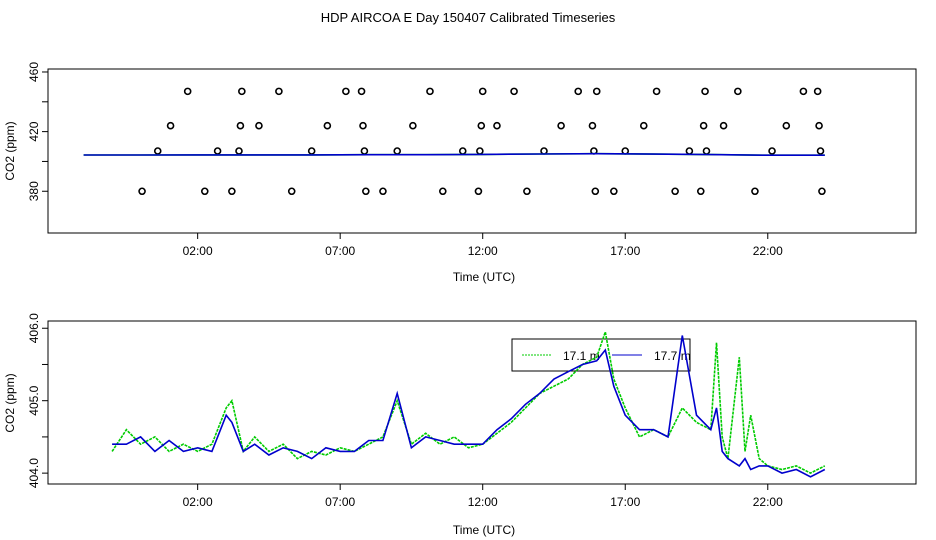 This screenshot has width=936, height=540. What do you see at coordinates (484, 530) in the screenshot?
I see `bottom-x-axis-label: Time (UTC)` at bounding box center [484, 530].